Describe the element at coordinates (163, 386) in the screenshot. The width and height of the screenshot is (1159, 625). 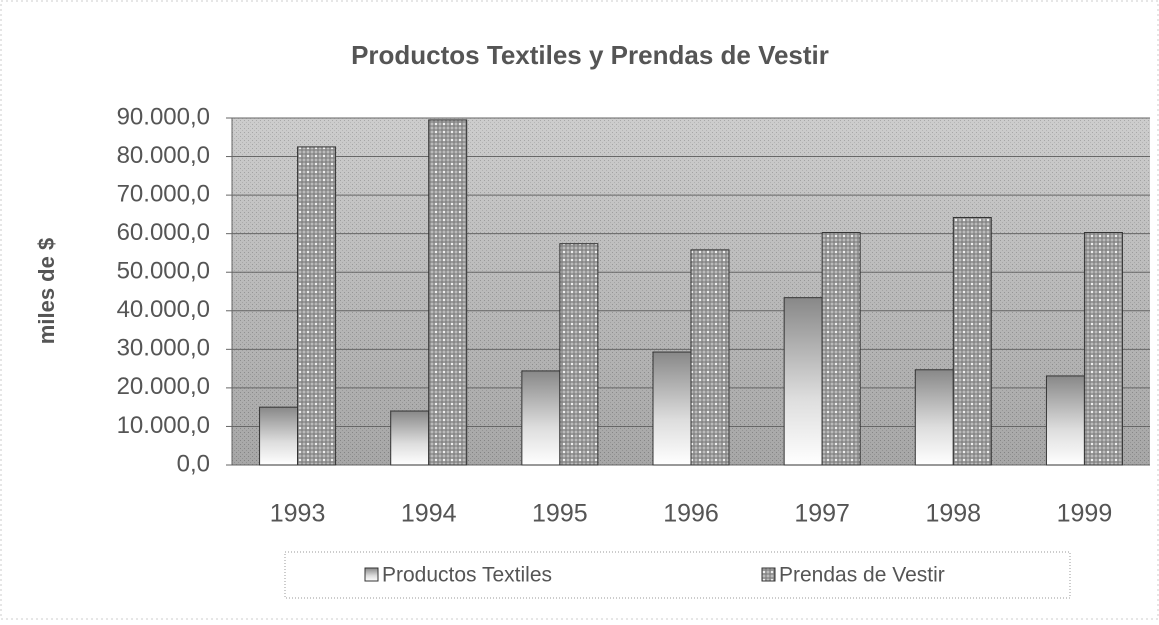
I see `y-tick-label: 20.000,0` at that location.